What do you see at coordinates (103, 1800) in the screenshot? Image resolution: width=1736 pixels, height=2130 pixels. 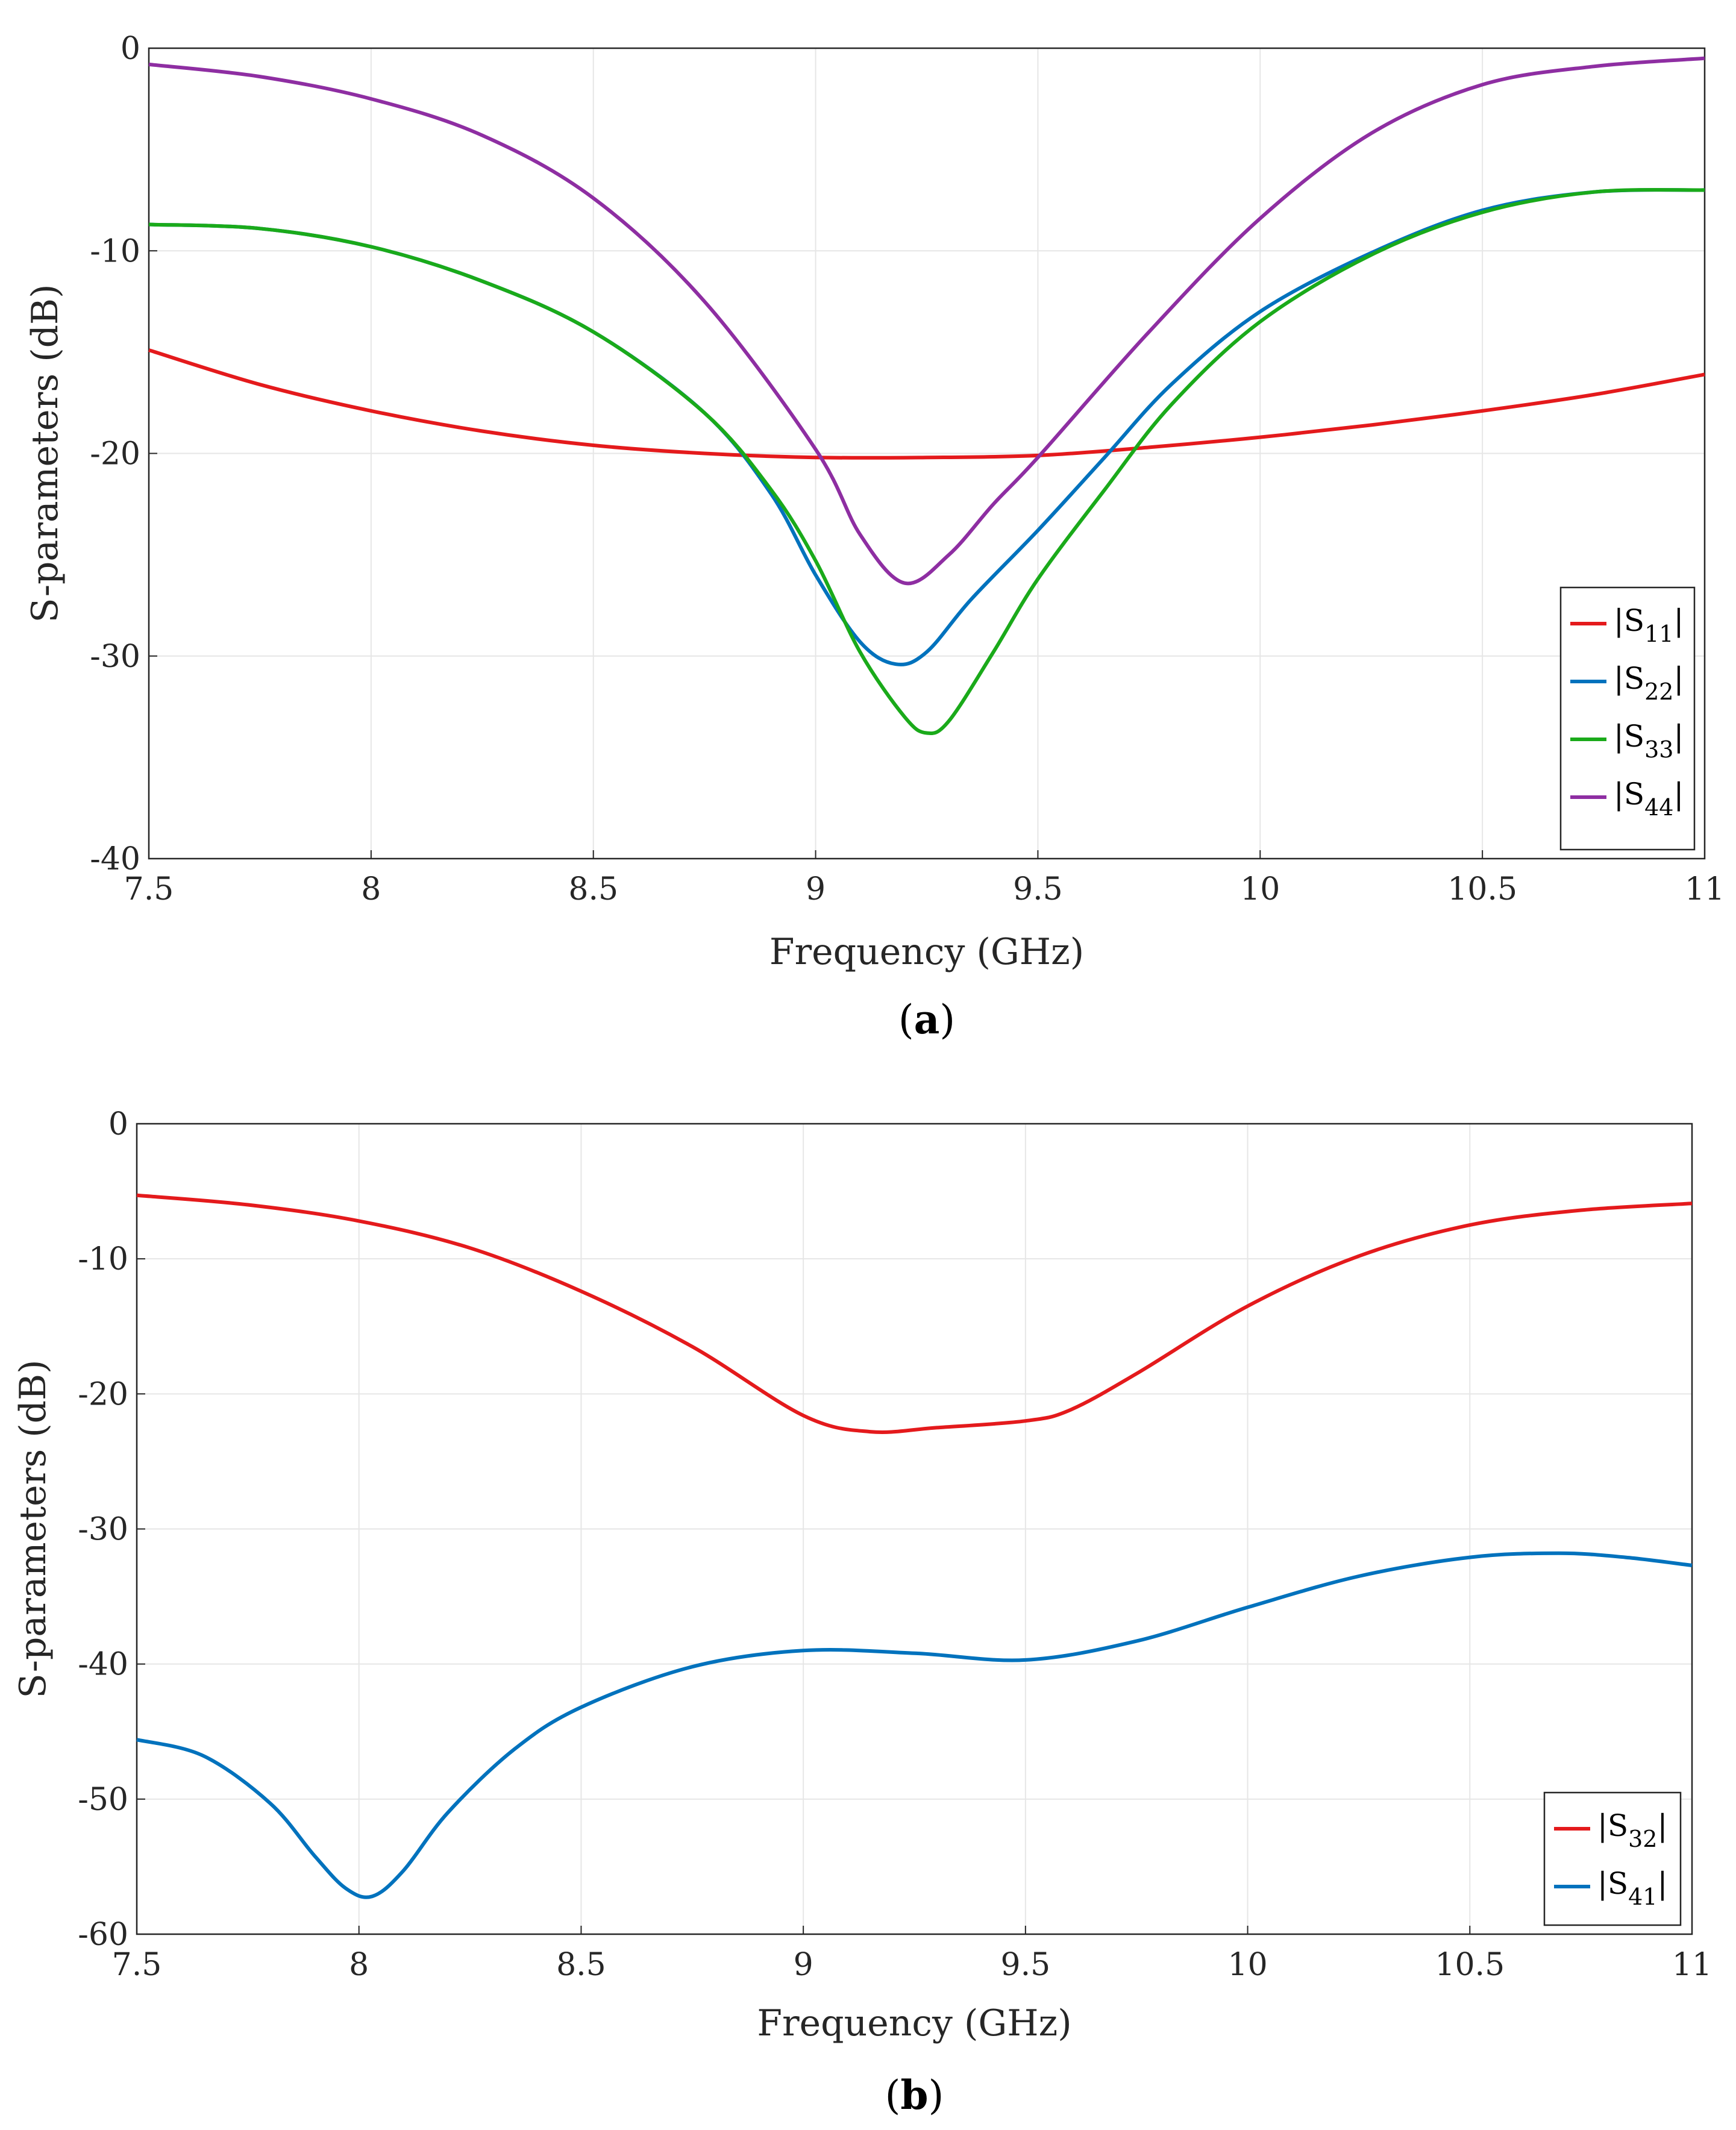 I see `y-tick-label: -50` at bounding box center [103, 1800].